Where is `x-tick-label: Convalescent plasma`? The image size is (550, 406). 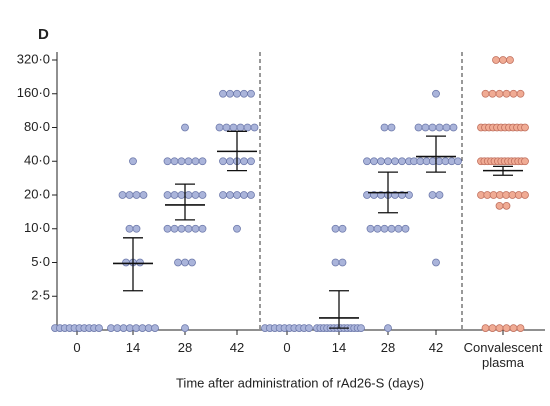 x-tick-label: Convalescent plasma is located at coordinates (503, 355).